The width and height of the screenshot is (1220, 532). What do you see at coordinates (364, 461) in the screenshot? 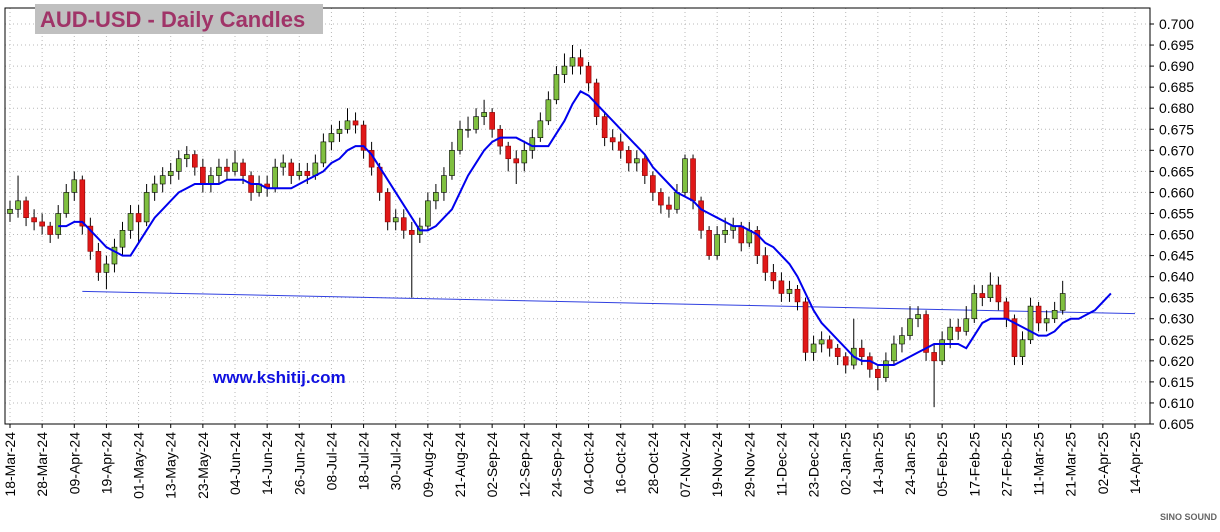
I see `x-tick-label: 18-Jul-24` at bounding box center [364, 461].